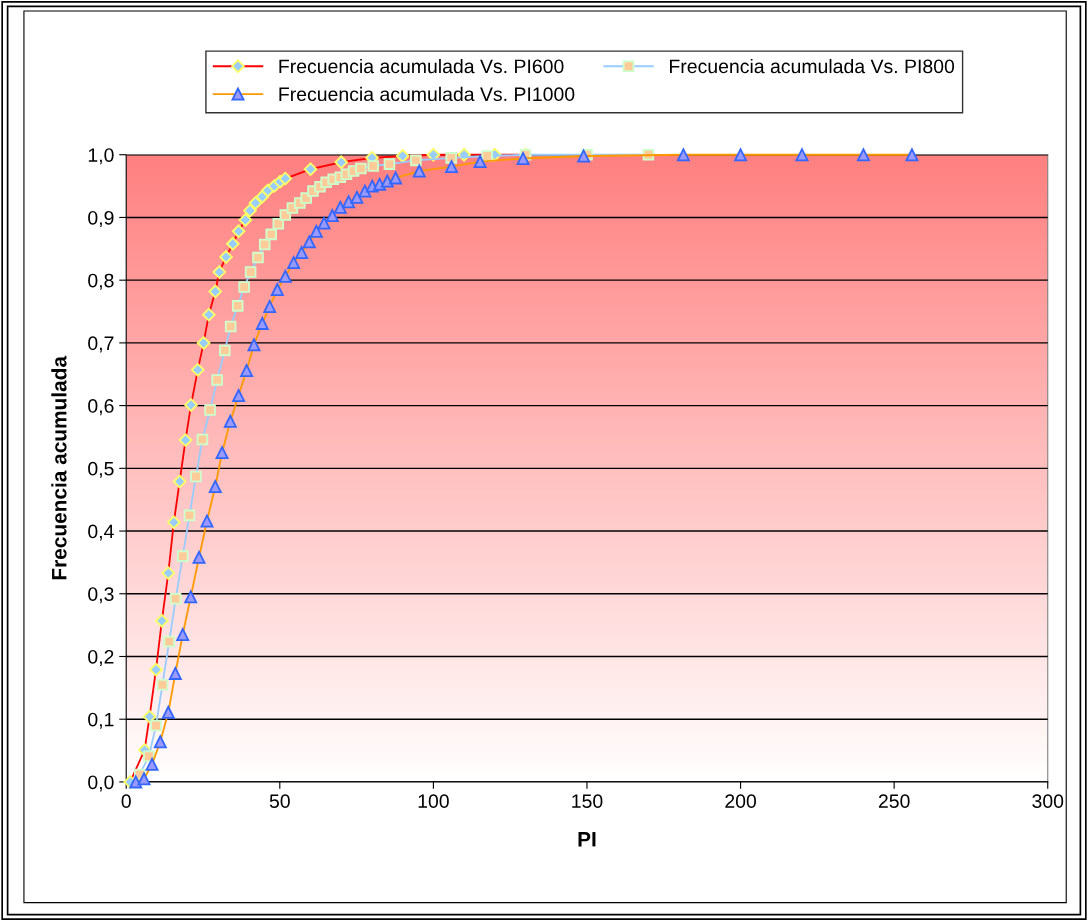  I want to click on y-tick-label: 0,5, so click(101, 469).